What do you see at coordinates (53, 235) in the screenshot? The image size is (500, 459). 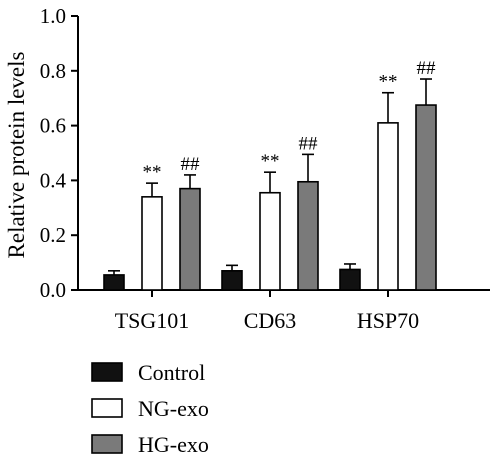 I see `y-tick-label: 0.2` at bounding box center [53, 235].